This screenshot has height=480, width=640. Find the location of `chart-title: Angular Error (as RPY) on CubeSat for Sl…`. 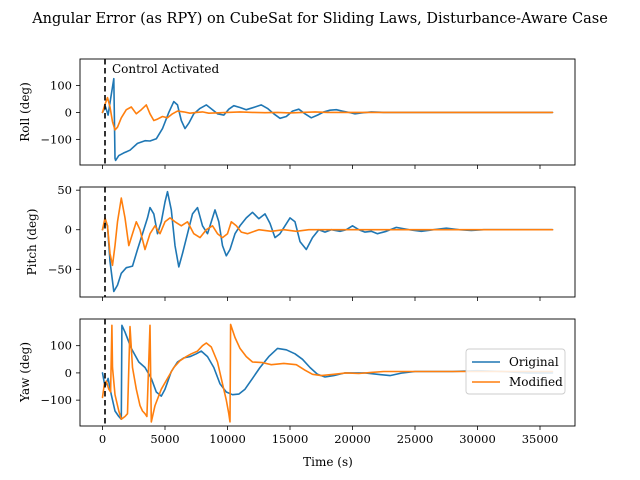

chart-title: Angular Error (as RPY) on CubeSat for Sl… is located at coordinates (319, 19).